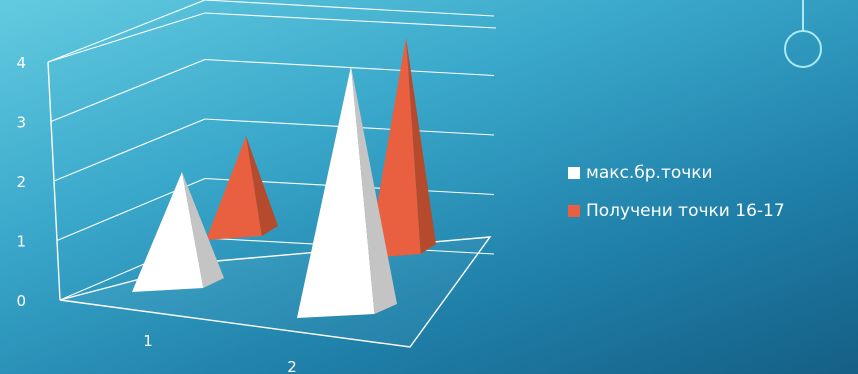  I want to click on x-axis-ticks: 12, so click(220, 353).